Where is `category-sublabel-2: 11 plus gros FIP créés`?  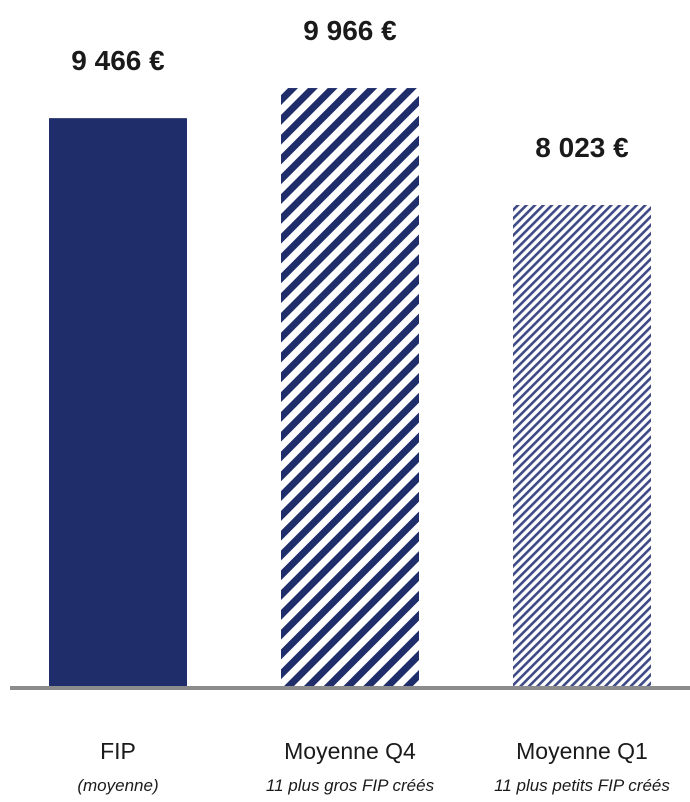
category-sublabel-2: 11 plus gros FIP créés is located at coordinates (350, 785).